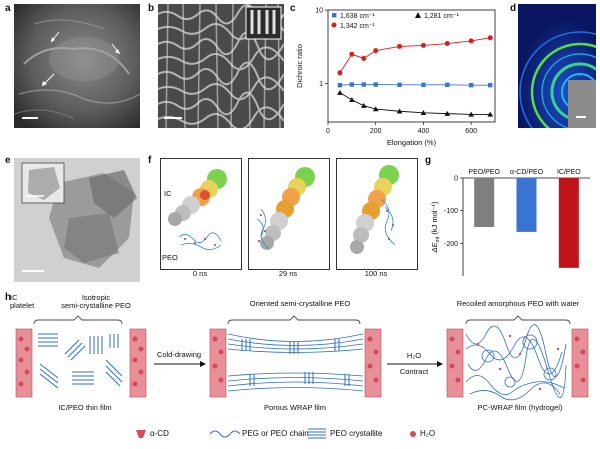  Describe the element at coordinates (471, 131) in the screenshot. I see `x-tick-label: 600` at that location.